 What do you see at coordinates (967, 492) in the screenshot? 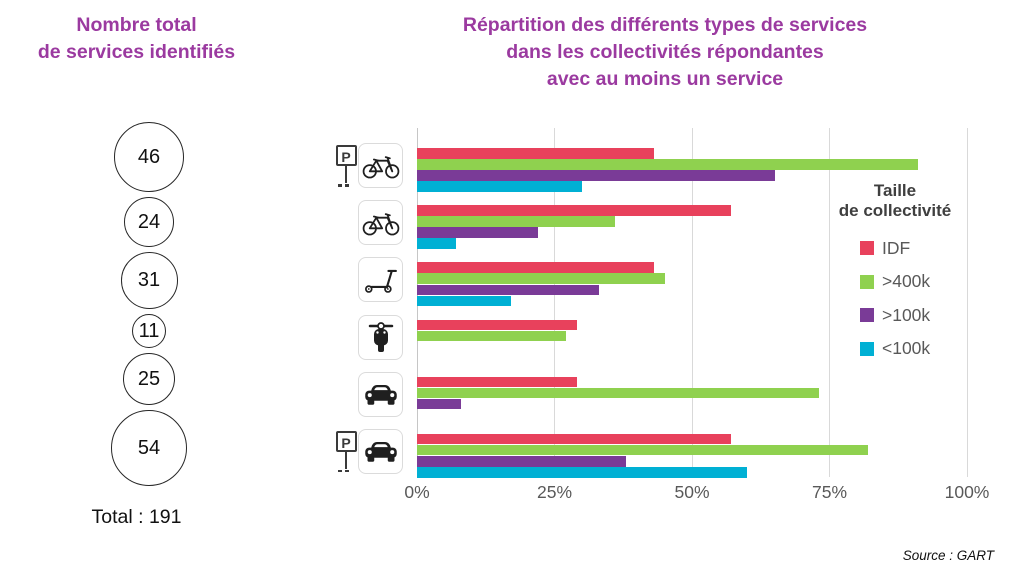
I see `x-tick-label: 100%` at bounding box center [967, 492].